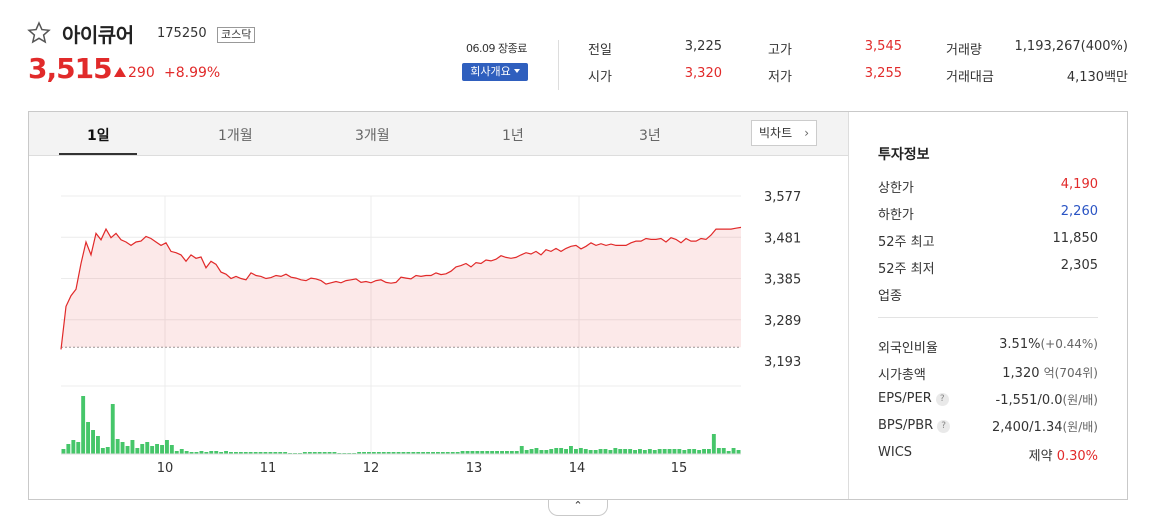 Image resolution: width=1157 pixels, height=529 pixels. Describe the element at coordinates (1050, 372) in the screenshot. I see `marketcap-value-group: 1,320 억(704위)` at that location.